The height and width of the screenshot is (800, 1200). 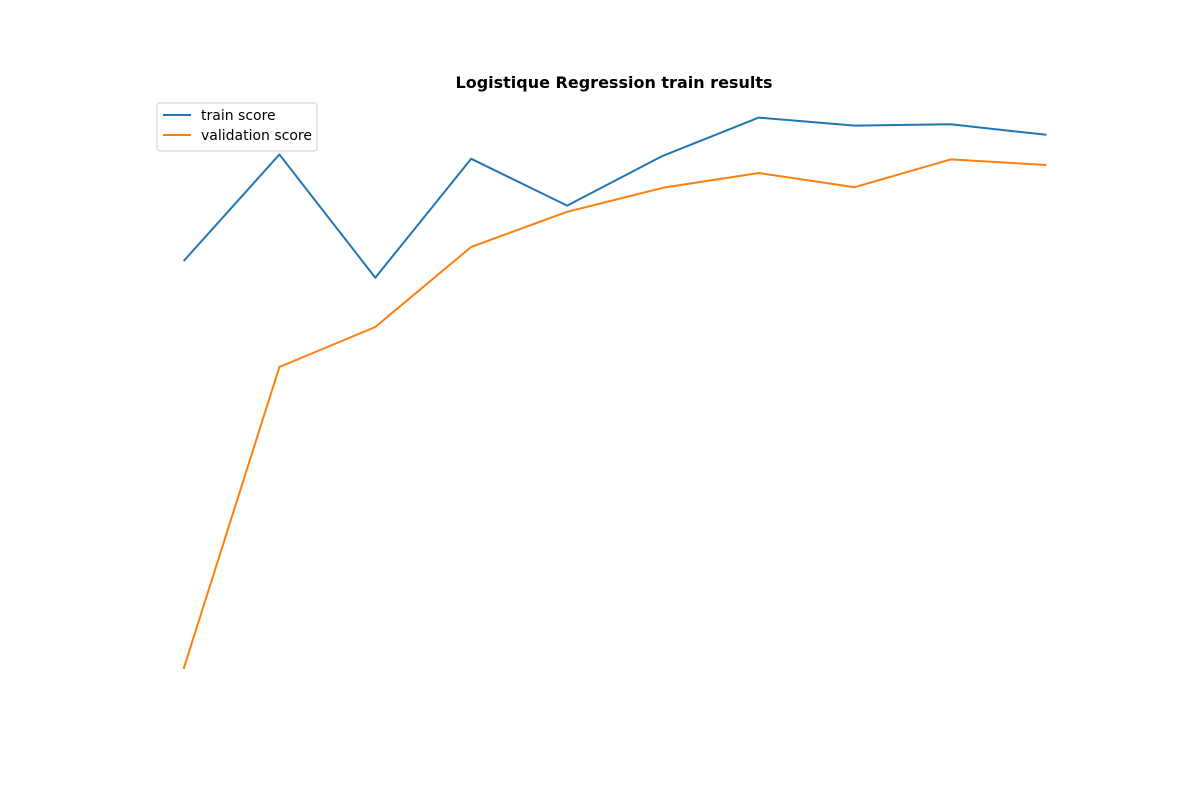 I want to click on legend-item: train score, so click(x=219, y=116).